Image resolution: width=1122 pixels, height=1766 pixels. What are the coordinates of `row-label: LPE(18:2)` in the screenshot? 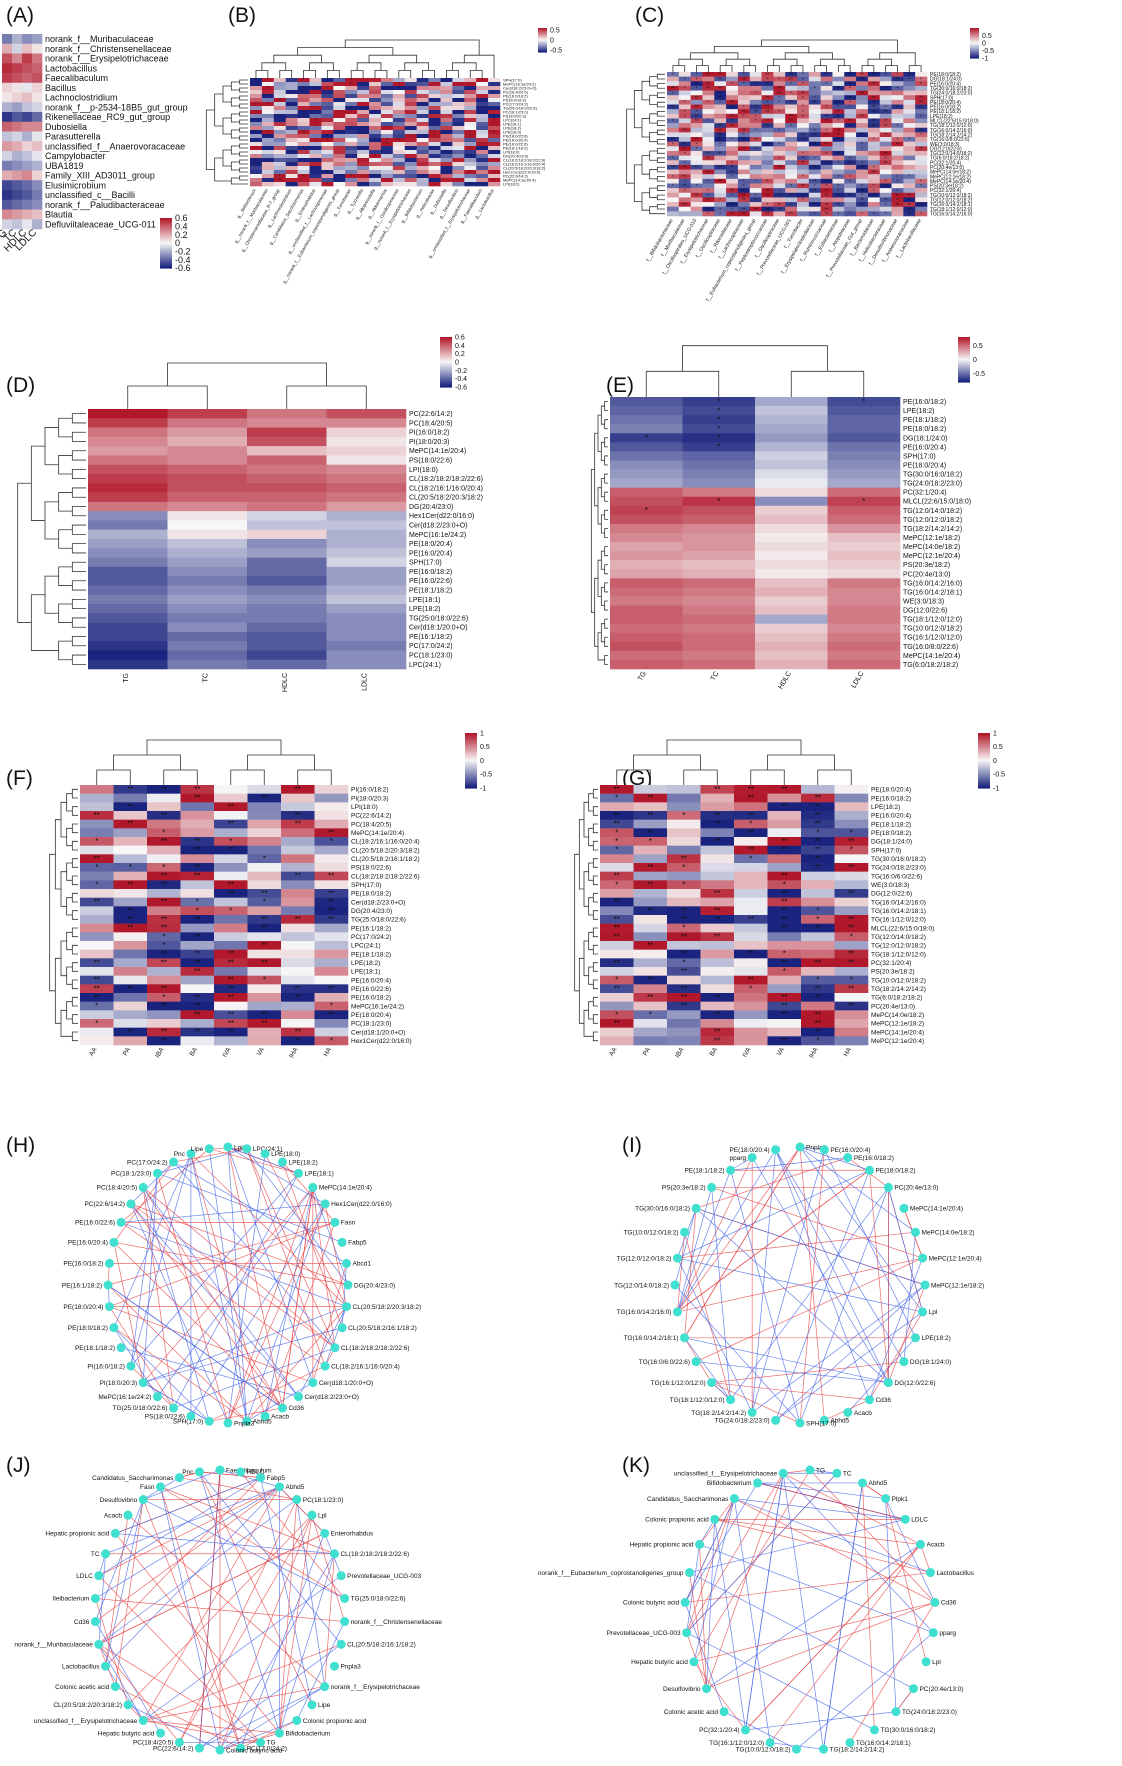 It's located at (941, 117).